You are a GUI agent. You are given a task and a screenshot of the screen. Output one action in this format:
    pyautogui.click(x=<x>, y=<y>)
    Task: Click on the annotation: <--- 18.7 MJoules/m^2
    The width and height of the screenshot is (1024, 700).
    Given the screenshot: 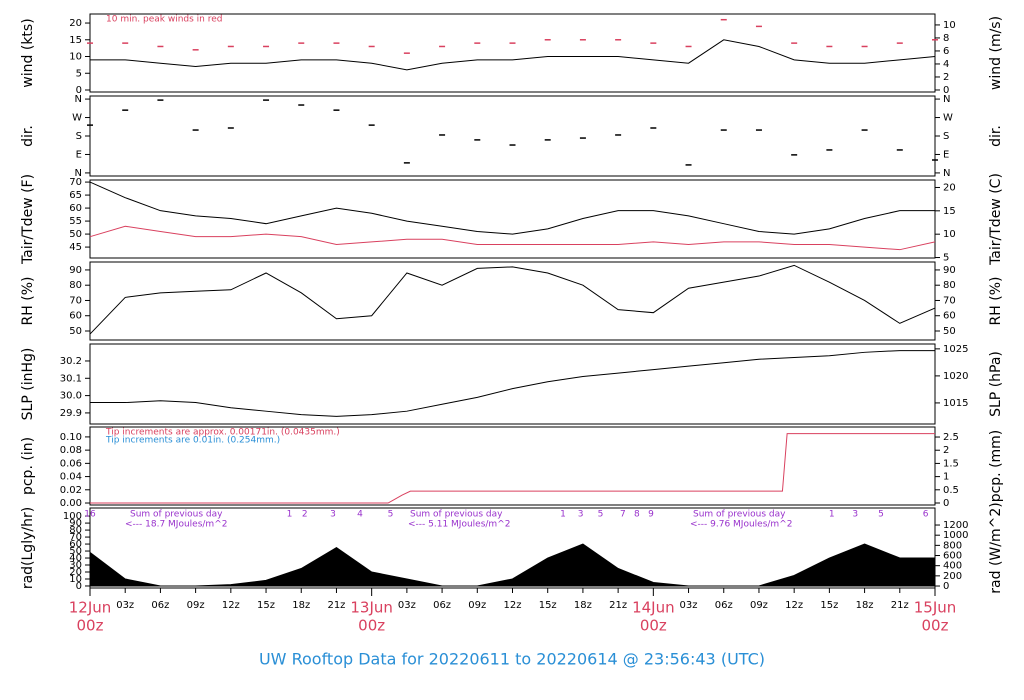 What is the action you would take?
    pyautogui.click(x=176, y=525)
    